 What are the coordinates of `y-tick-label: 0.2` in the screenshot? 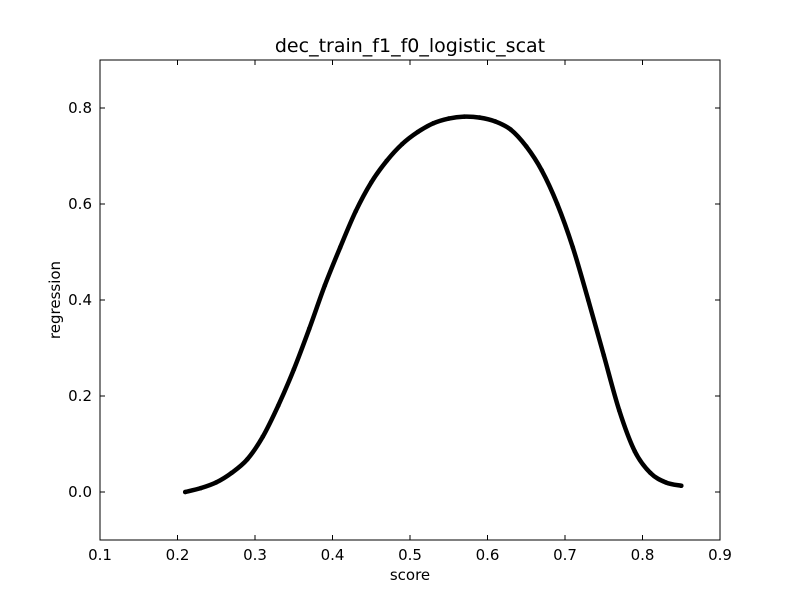 It's located at (80, 396).